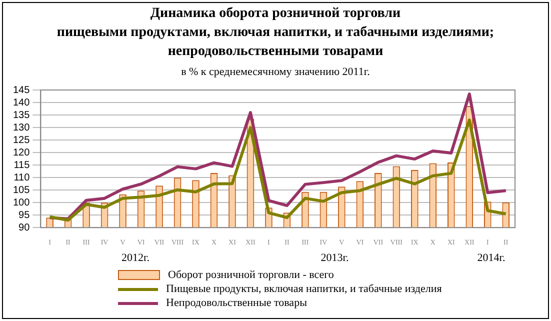  What do you see at coordinates (21, 202) in the screenshot?
I see `y-tick-label: 100` at bounding box center [21, 202].